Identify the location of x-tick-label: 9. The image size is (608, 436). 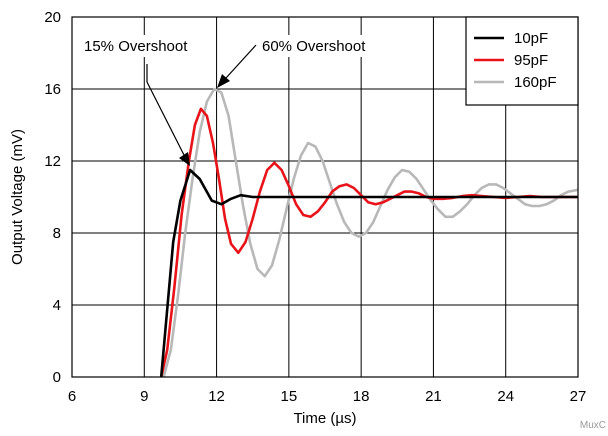
(144, 396).